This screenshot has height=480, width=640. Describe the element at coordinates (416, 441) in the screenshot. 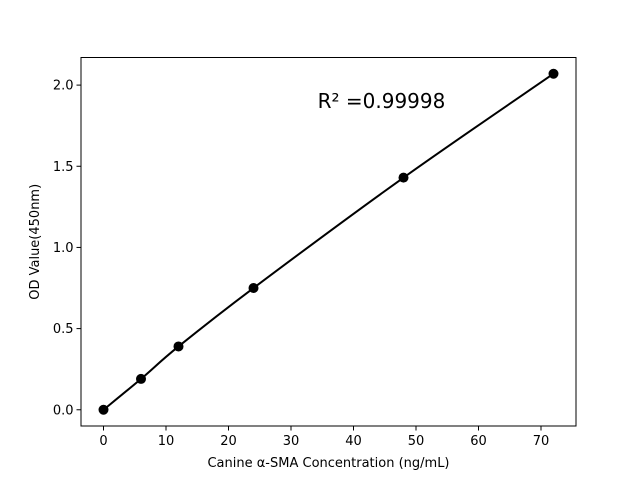

I see `x-tick-label: 50` at that location.